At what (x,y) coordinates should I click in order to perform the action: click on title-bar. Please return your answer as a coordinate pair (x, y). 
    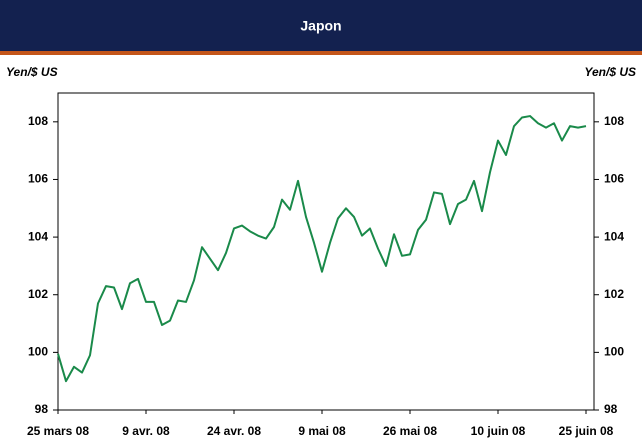
    Looking at the image, I should click on (321, 25).